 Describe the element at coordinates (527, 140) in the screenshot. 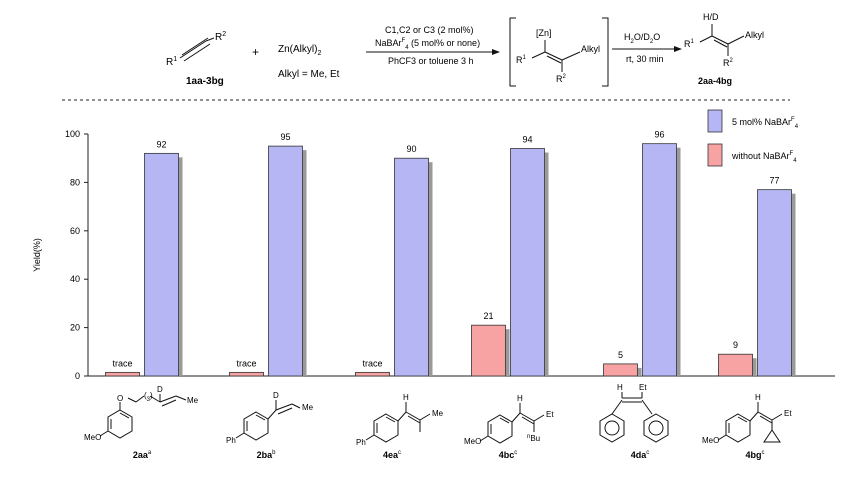

I see `data-label: 94` at that location.